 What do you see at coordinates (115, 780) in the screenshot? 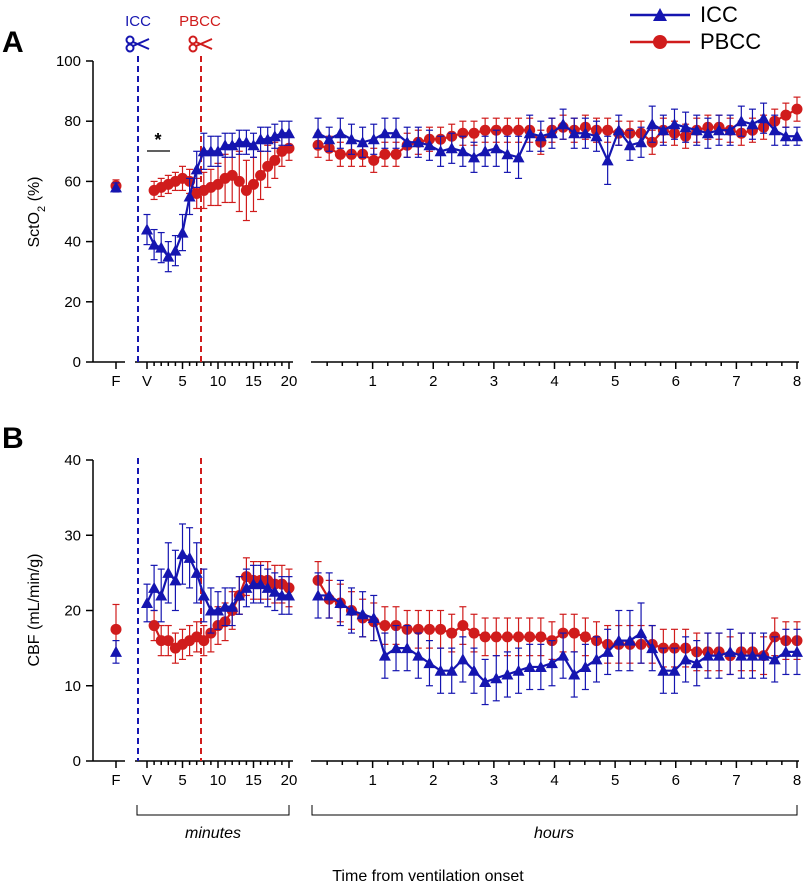
I see `x-tick-label: F` at bounding box center [115, 780].